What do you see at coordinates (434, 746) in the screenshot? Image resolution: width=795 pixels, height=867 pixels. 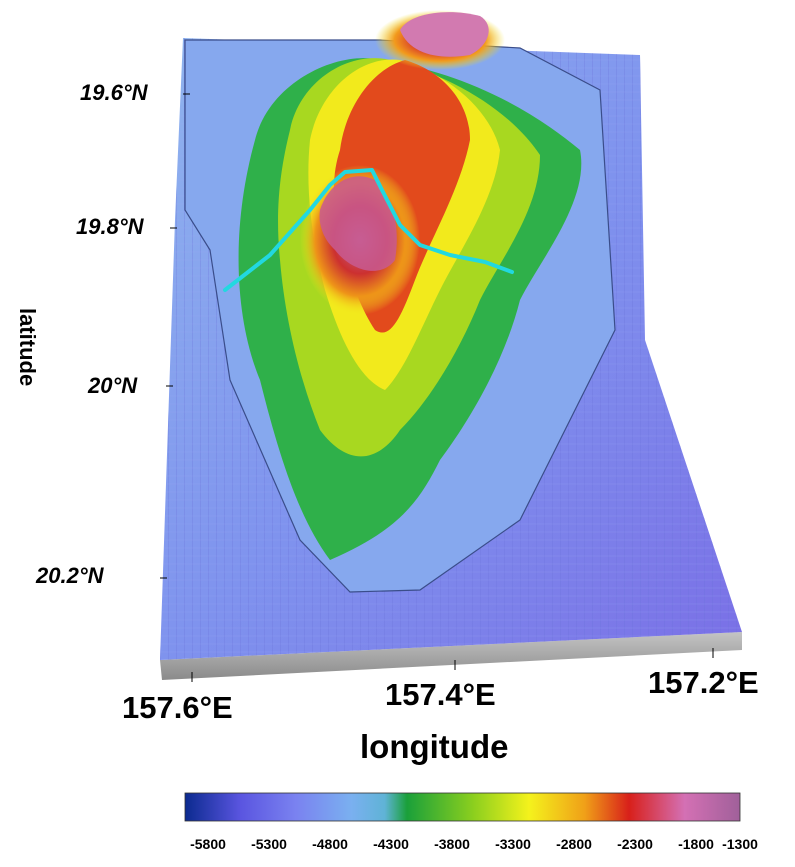 I see `x-axis-label: longitude` at bounding box center [434, 746].